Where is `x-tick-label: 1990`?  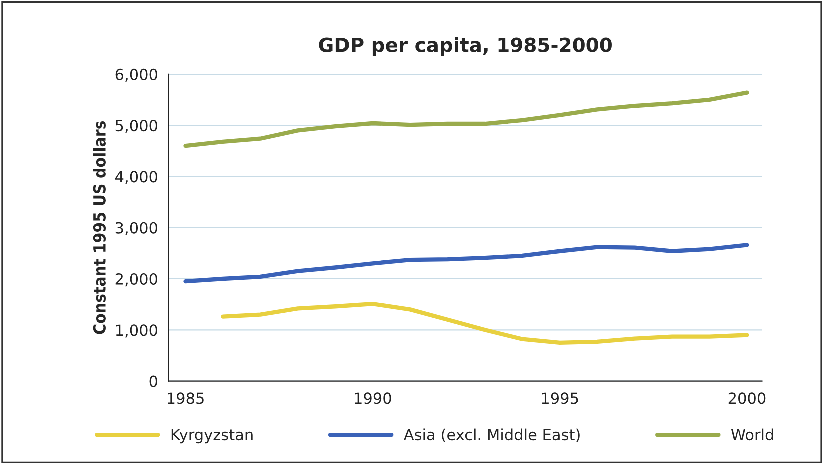
x-tick-label: 1990 is located at coordinates (373, 398).